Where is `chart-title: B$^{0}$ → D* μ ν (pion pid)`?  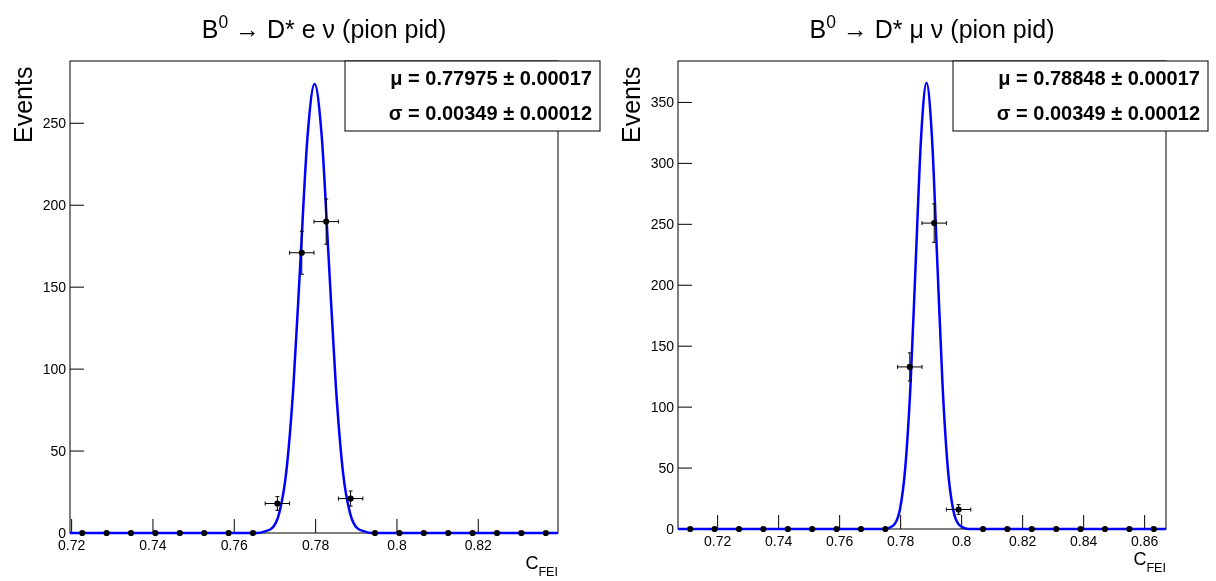 chart-title: B$^{0}$ → D* μ ν (pion pid) is located at coordinates (932, 27).